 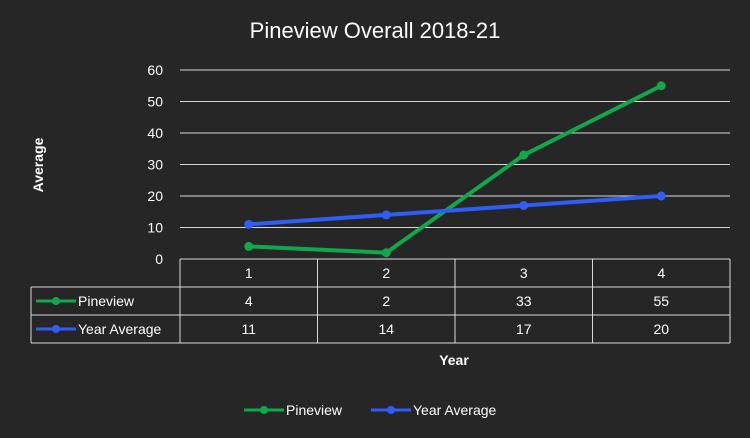 I want to click on y-tick-label-0: 0, so click(x=159, y=259).